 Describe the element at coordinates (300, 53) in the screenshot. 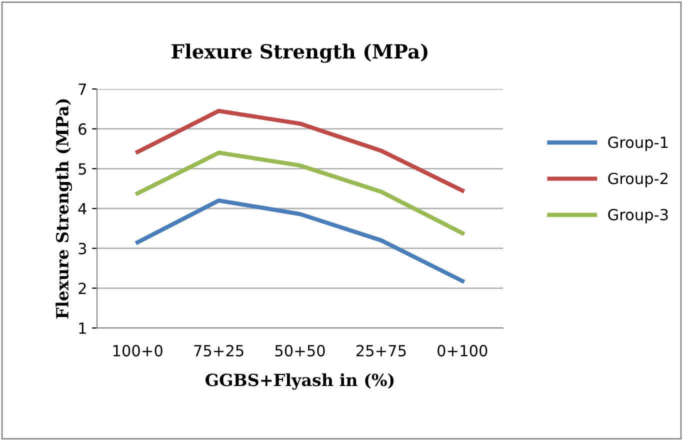

I see `chart-title: Flexure Strength (MPa)` at that location.